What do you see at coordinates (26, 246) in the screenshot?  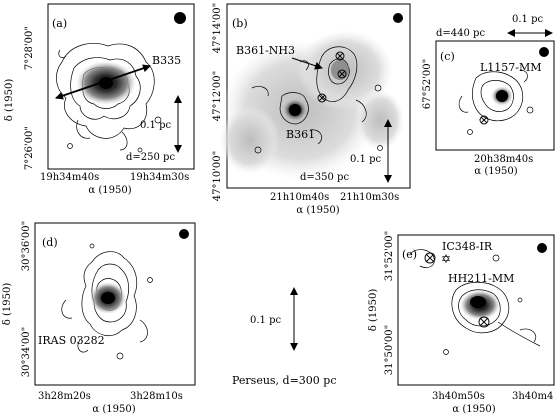 I see `ytick-d-1: 30°36'00"` at bounding box center [26, 246].